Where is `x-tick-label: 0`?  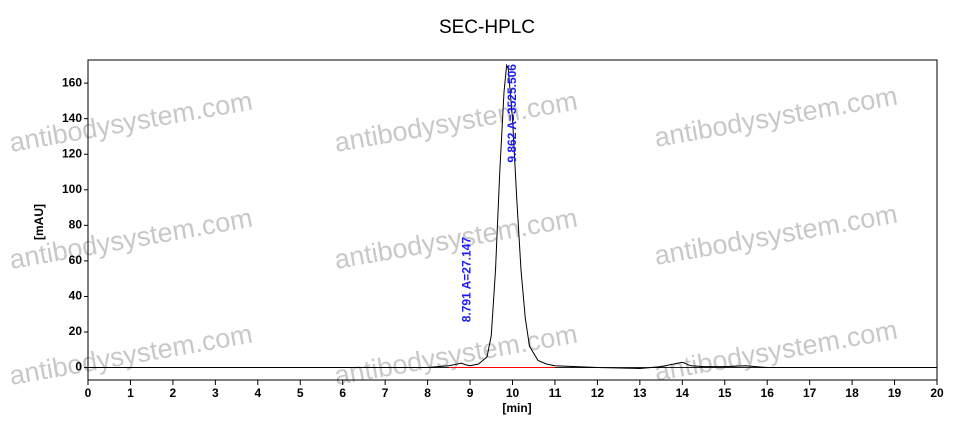 x-tick-label: 0 is located at coordinates (88, 393).